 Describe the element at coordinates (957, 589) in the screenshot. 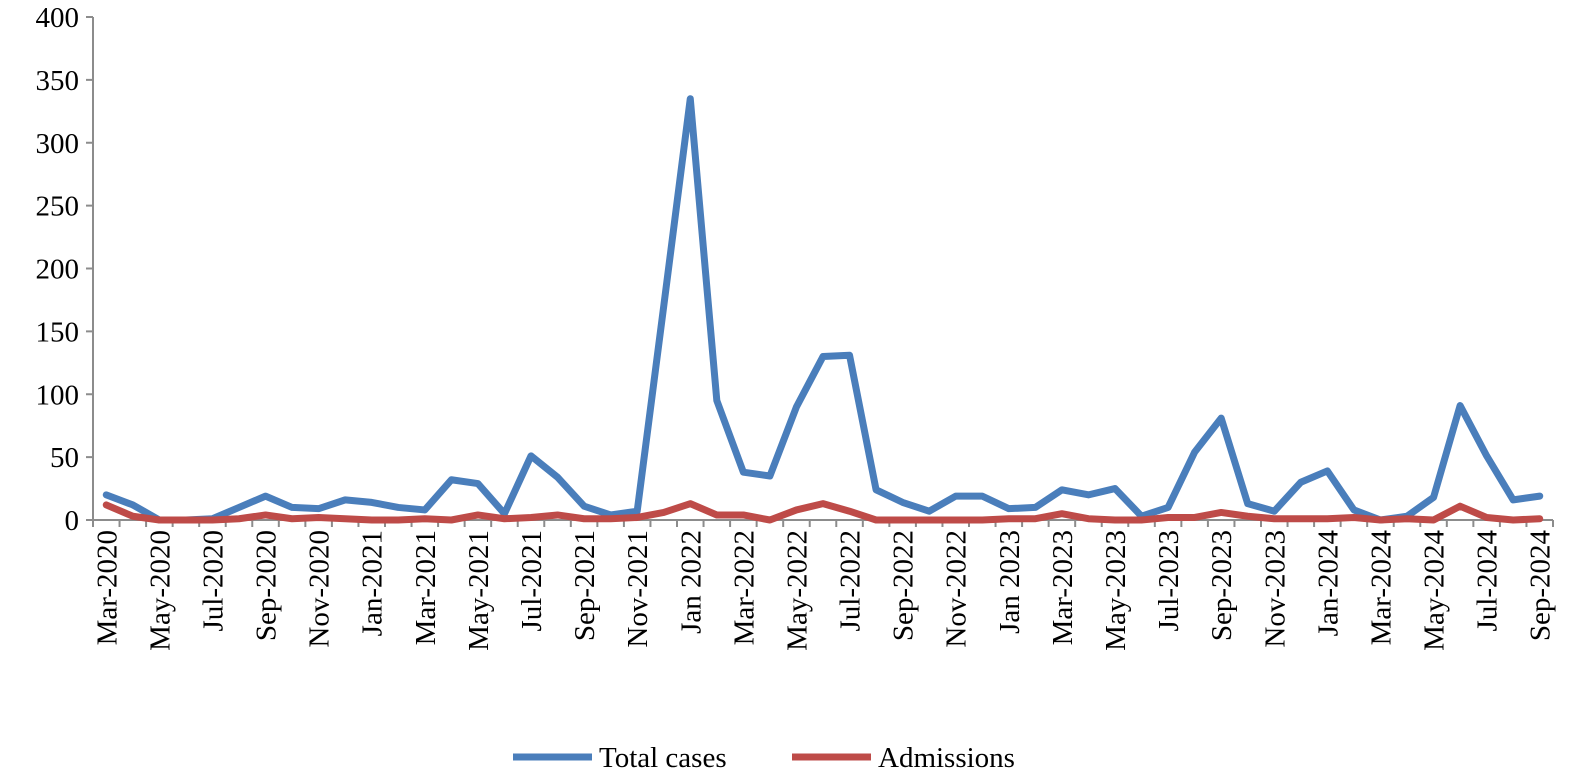

I see `x-tick-label: Nov-2022` at that location.